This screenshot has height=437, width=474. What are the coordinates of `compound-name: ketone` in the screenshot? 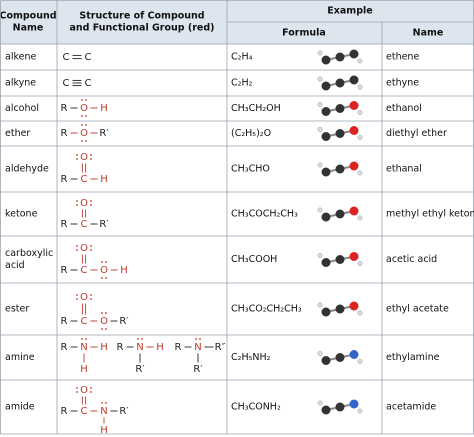 It's located at (21, 214).